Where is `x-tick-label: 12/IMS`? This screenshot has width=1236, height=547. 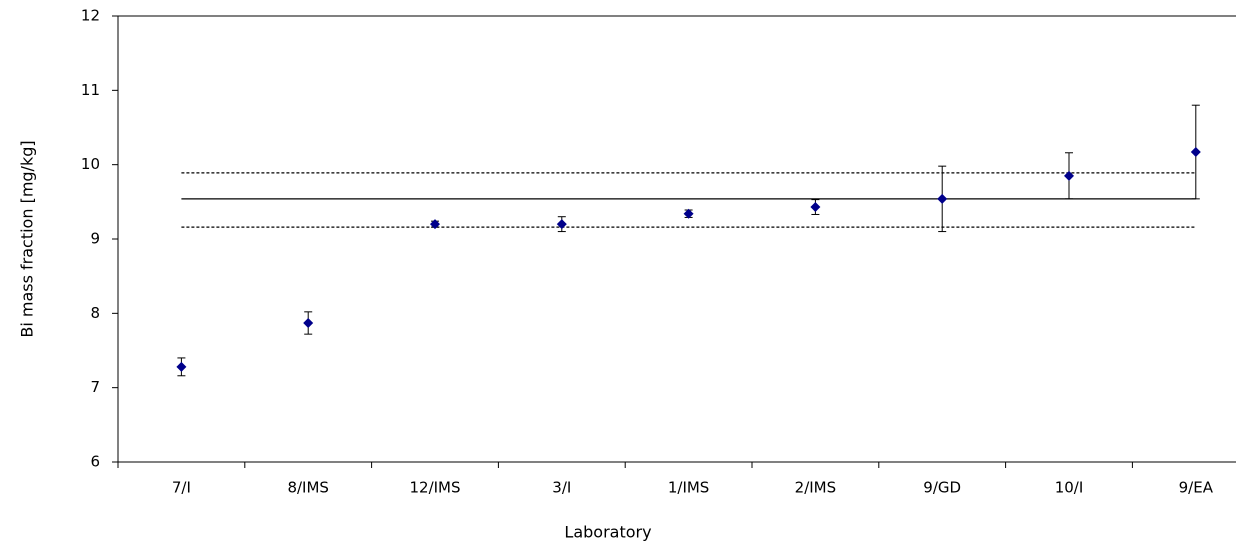
x-tick-label: 12/IMS is located at coordinates (434, 488).